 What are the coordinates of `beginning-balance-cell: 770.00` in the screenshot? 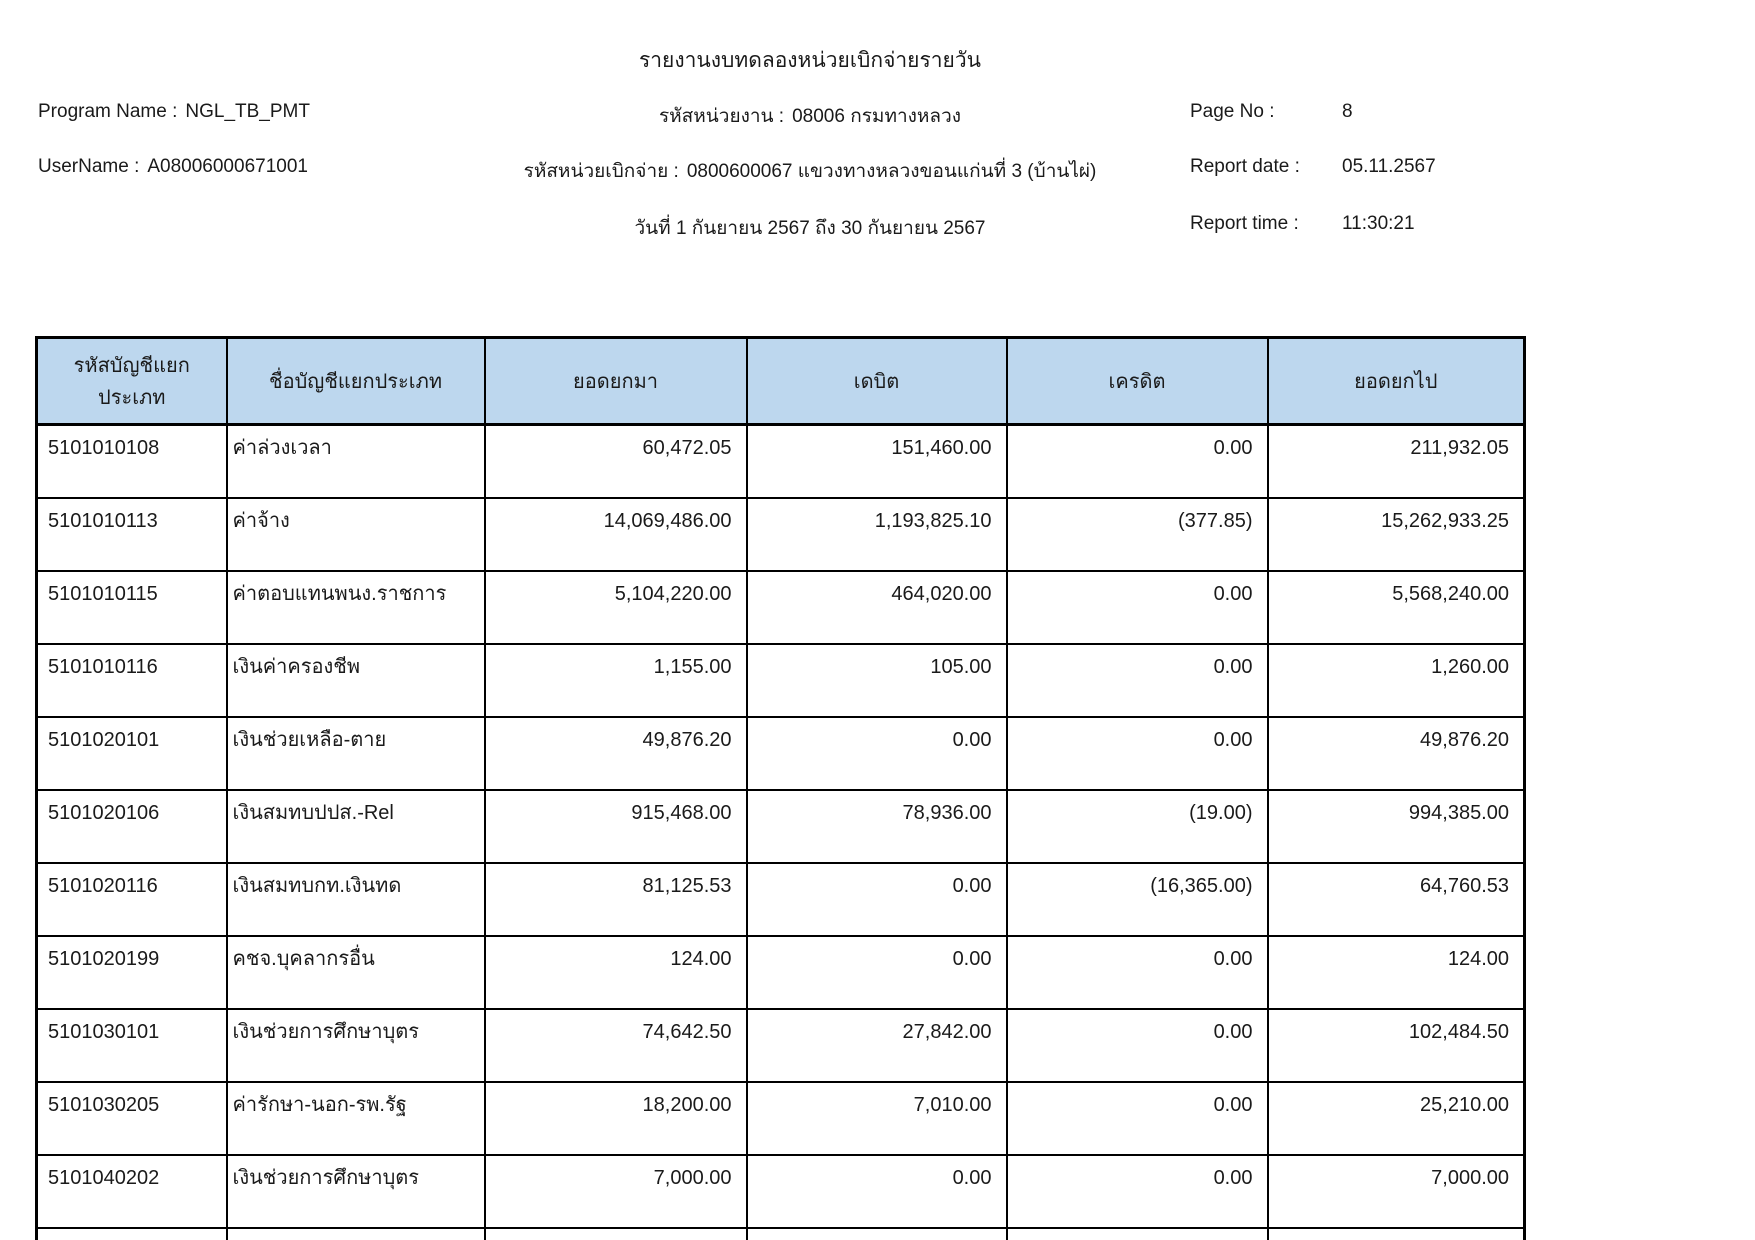 It's located at (615, 1233).